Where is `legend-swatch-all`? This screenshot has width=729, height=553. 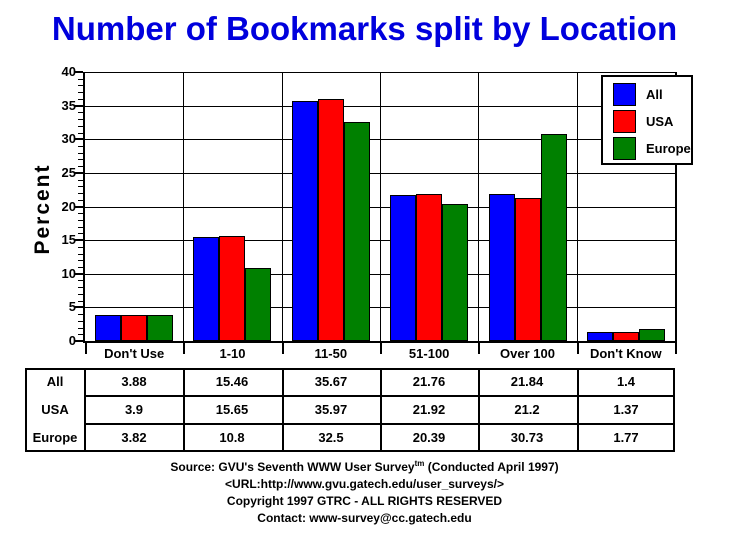
legend-swatch-all is located at coordinates (624, 94).